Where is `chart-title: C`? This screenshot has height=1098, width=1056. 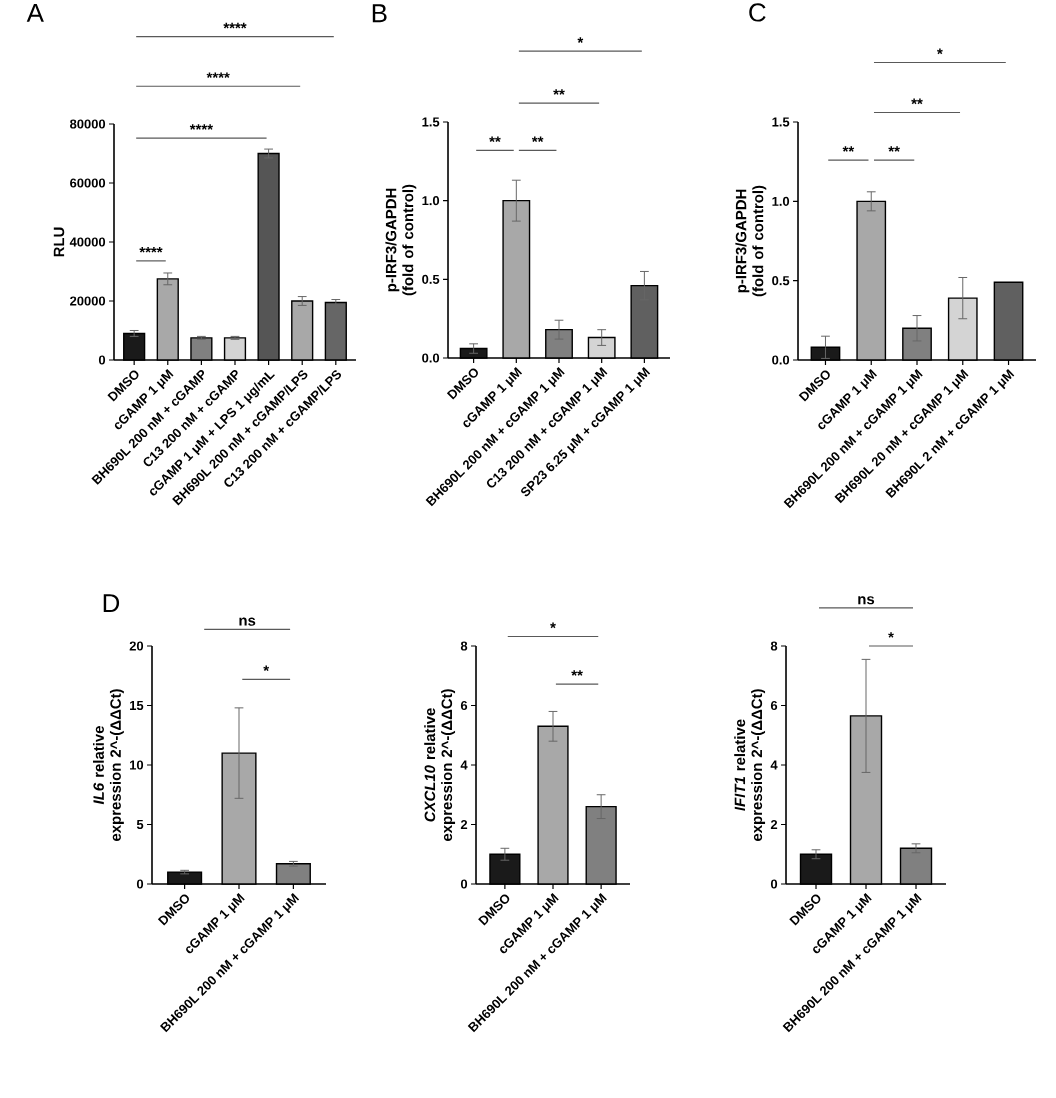 chart-title: C is located at coordinates (757, 12).